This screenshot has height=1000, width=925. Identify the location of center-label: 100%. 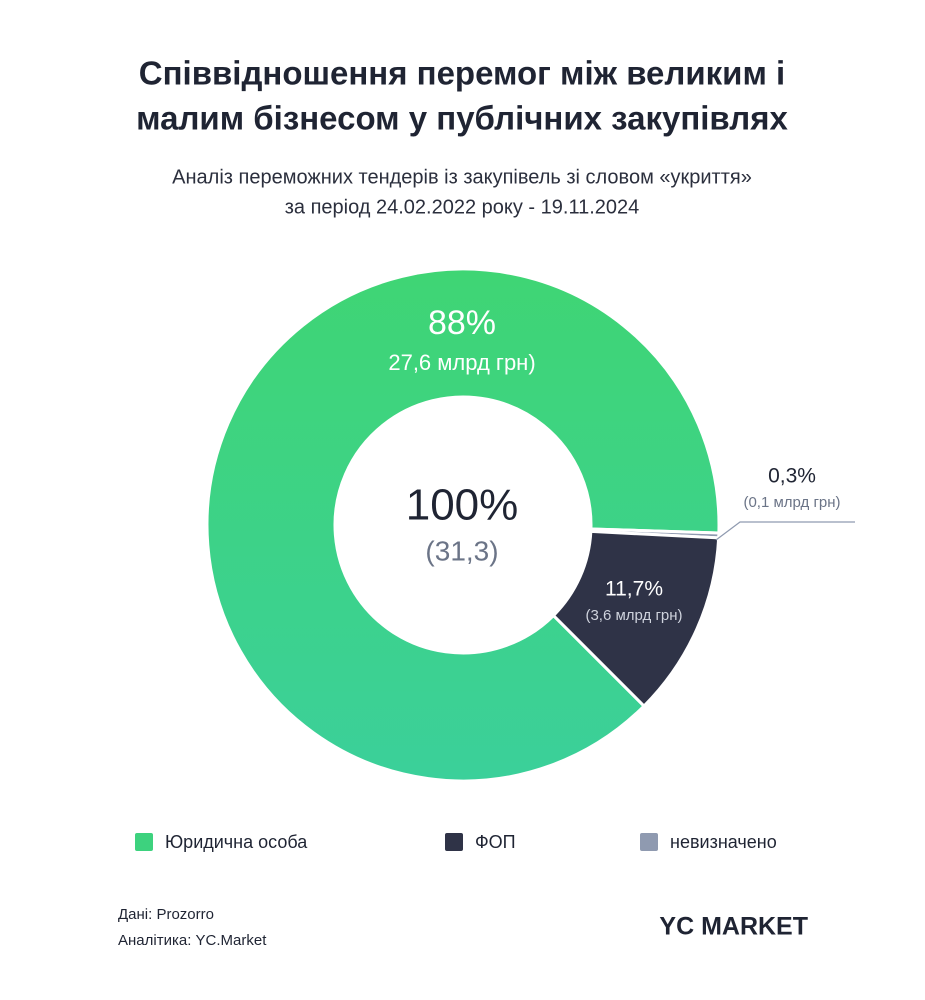
(462, 505).